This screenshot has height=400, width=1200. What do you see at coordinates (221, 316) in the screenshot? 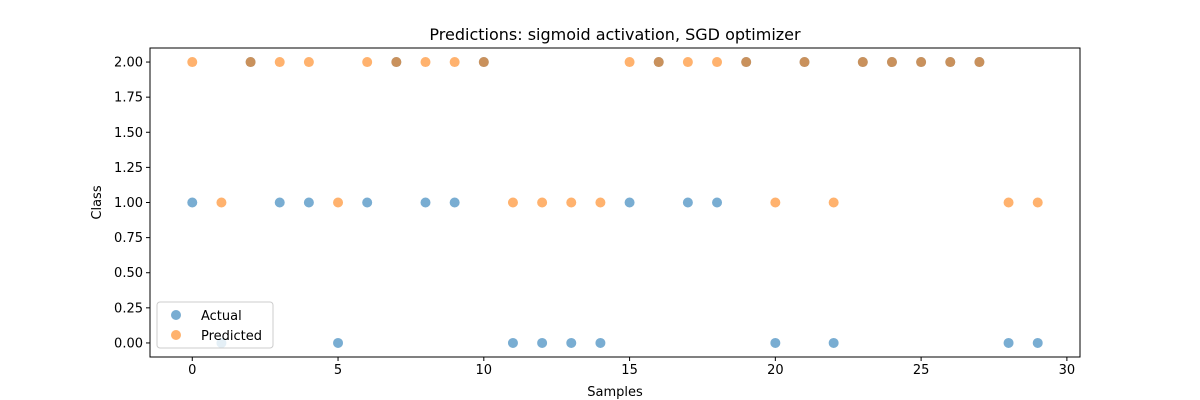
I see `legend-label-actual: Actual` at bounding box center [221, 316].